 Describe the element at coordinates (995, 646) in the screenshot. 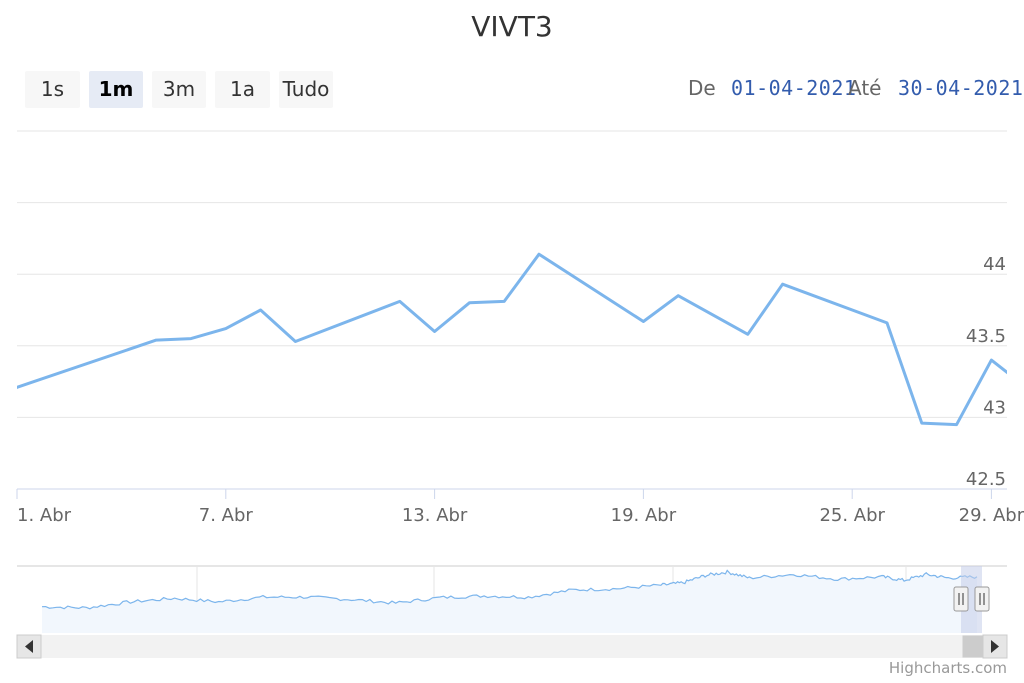

I see `chevron-right-icon` at that location.